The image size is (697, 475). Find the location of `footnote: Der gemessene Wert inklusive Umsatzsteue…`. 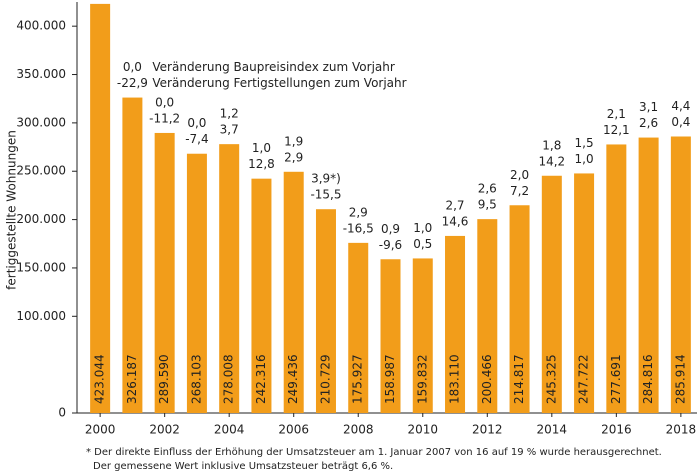

footnote: Der gemessene Wert inklusive Umsatzsteue… is located at coordinates (243, 466).